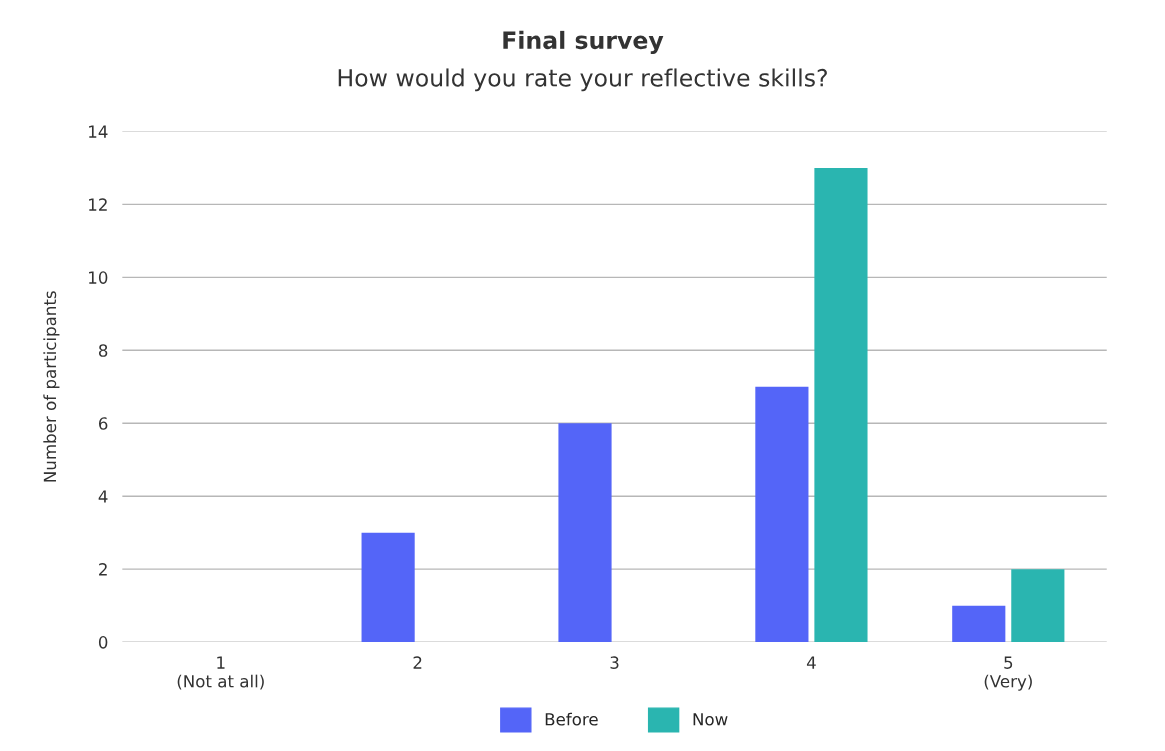  What do you see at coordinates (710, 719) in the screenshot?
I see `legend-label: Now` at bounding box center [710, 719].